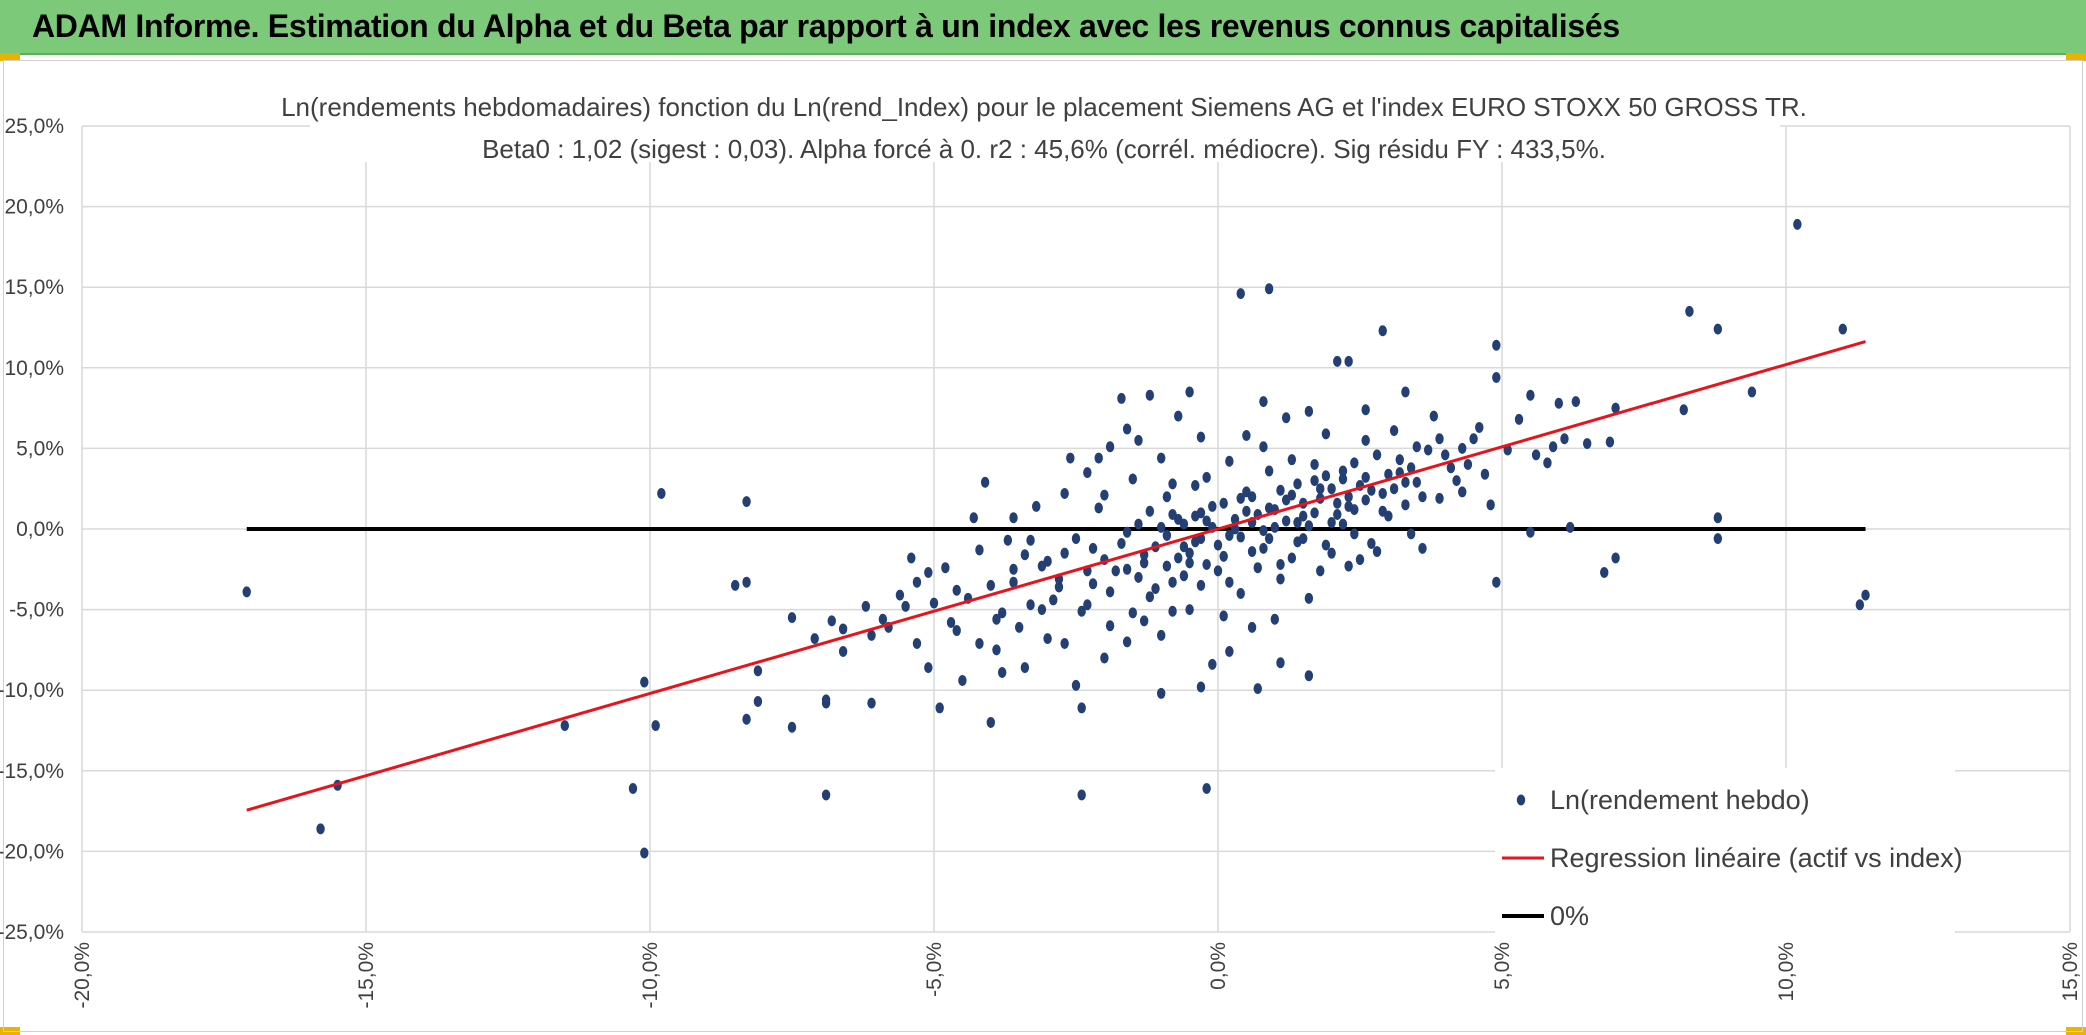 Image resolution: width=2086 pixels, height=1035 pixels. What do you see at coordinates (34, 126) in the screenshot?
I see `y-tick-label: 25,0%` at bounding box center [34, 126].